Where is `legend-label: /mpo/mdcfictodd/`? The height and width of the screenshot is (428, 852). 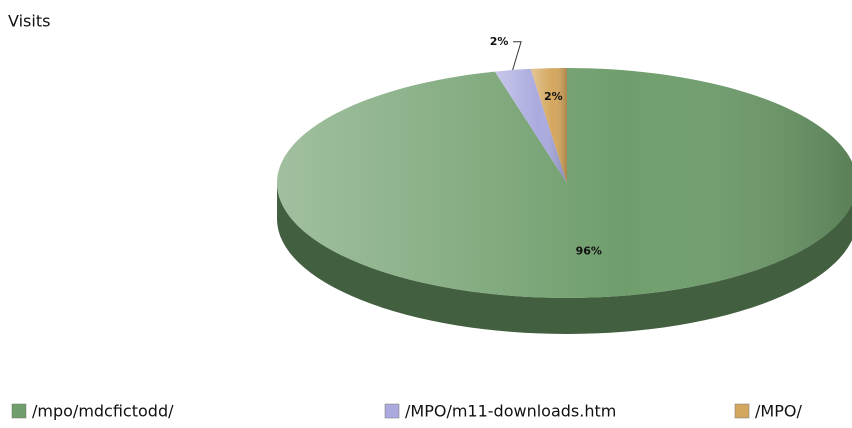
legend-label: /mpo/mdcfictodd/ is located at coordinates (103, 411).